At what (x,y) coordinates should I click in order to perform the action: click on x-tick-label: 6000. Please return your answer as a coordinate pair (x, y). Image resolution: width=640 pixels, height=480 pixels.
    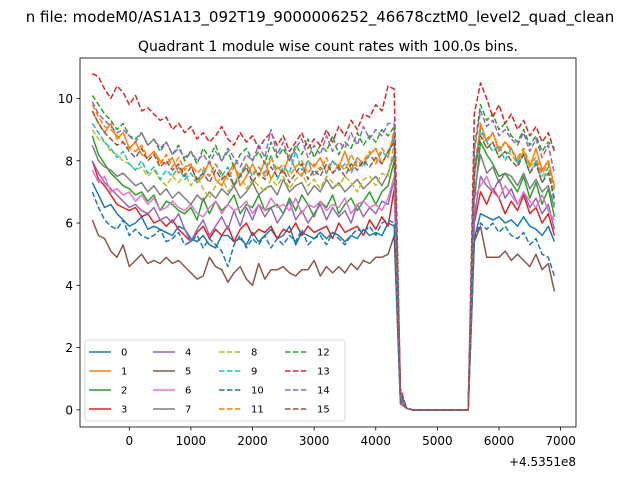
    Looking at the image, I should click on (499, 441).